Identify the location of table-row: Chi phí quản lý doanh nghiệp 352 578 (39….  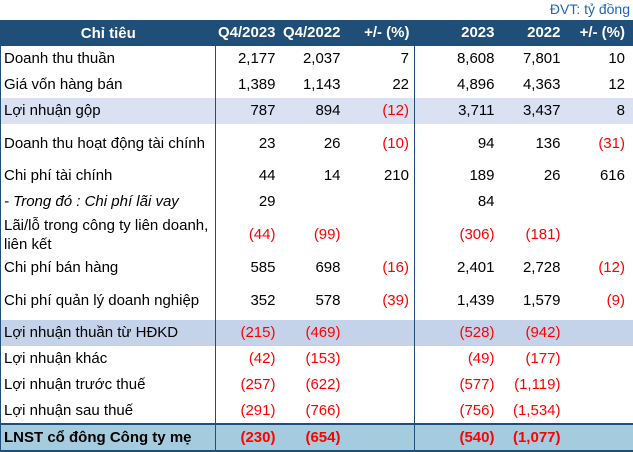
(317, 300).